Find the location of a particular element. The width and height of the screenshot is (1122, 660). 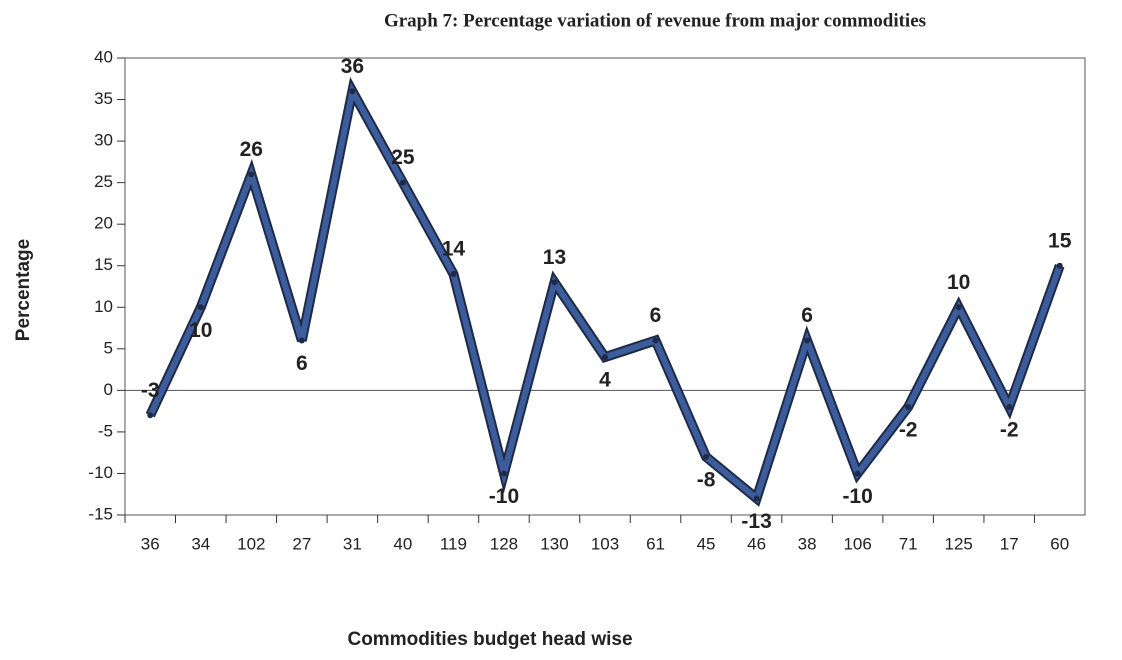

y-tick-label: 40 is located at coordinates (103, 56).